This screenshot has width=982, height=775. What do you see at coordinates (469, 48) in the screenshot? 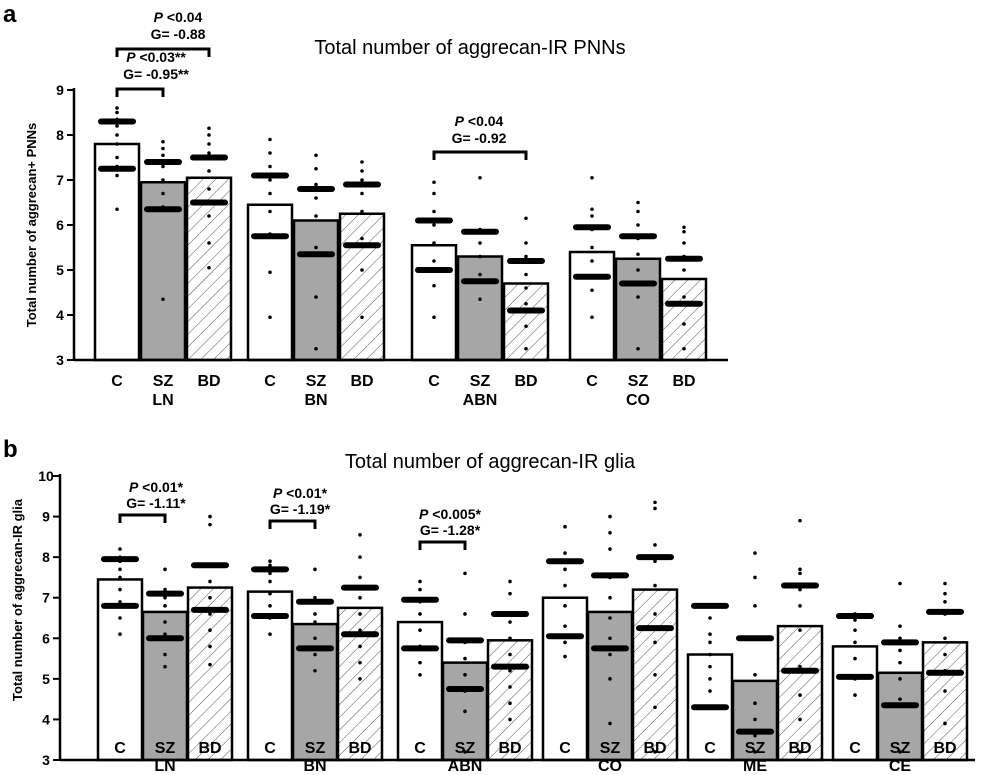
I see `panel-a-title: Total number of aggrecan-IR PNNs` at bounding box center [469, 48].